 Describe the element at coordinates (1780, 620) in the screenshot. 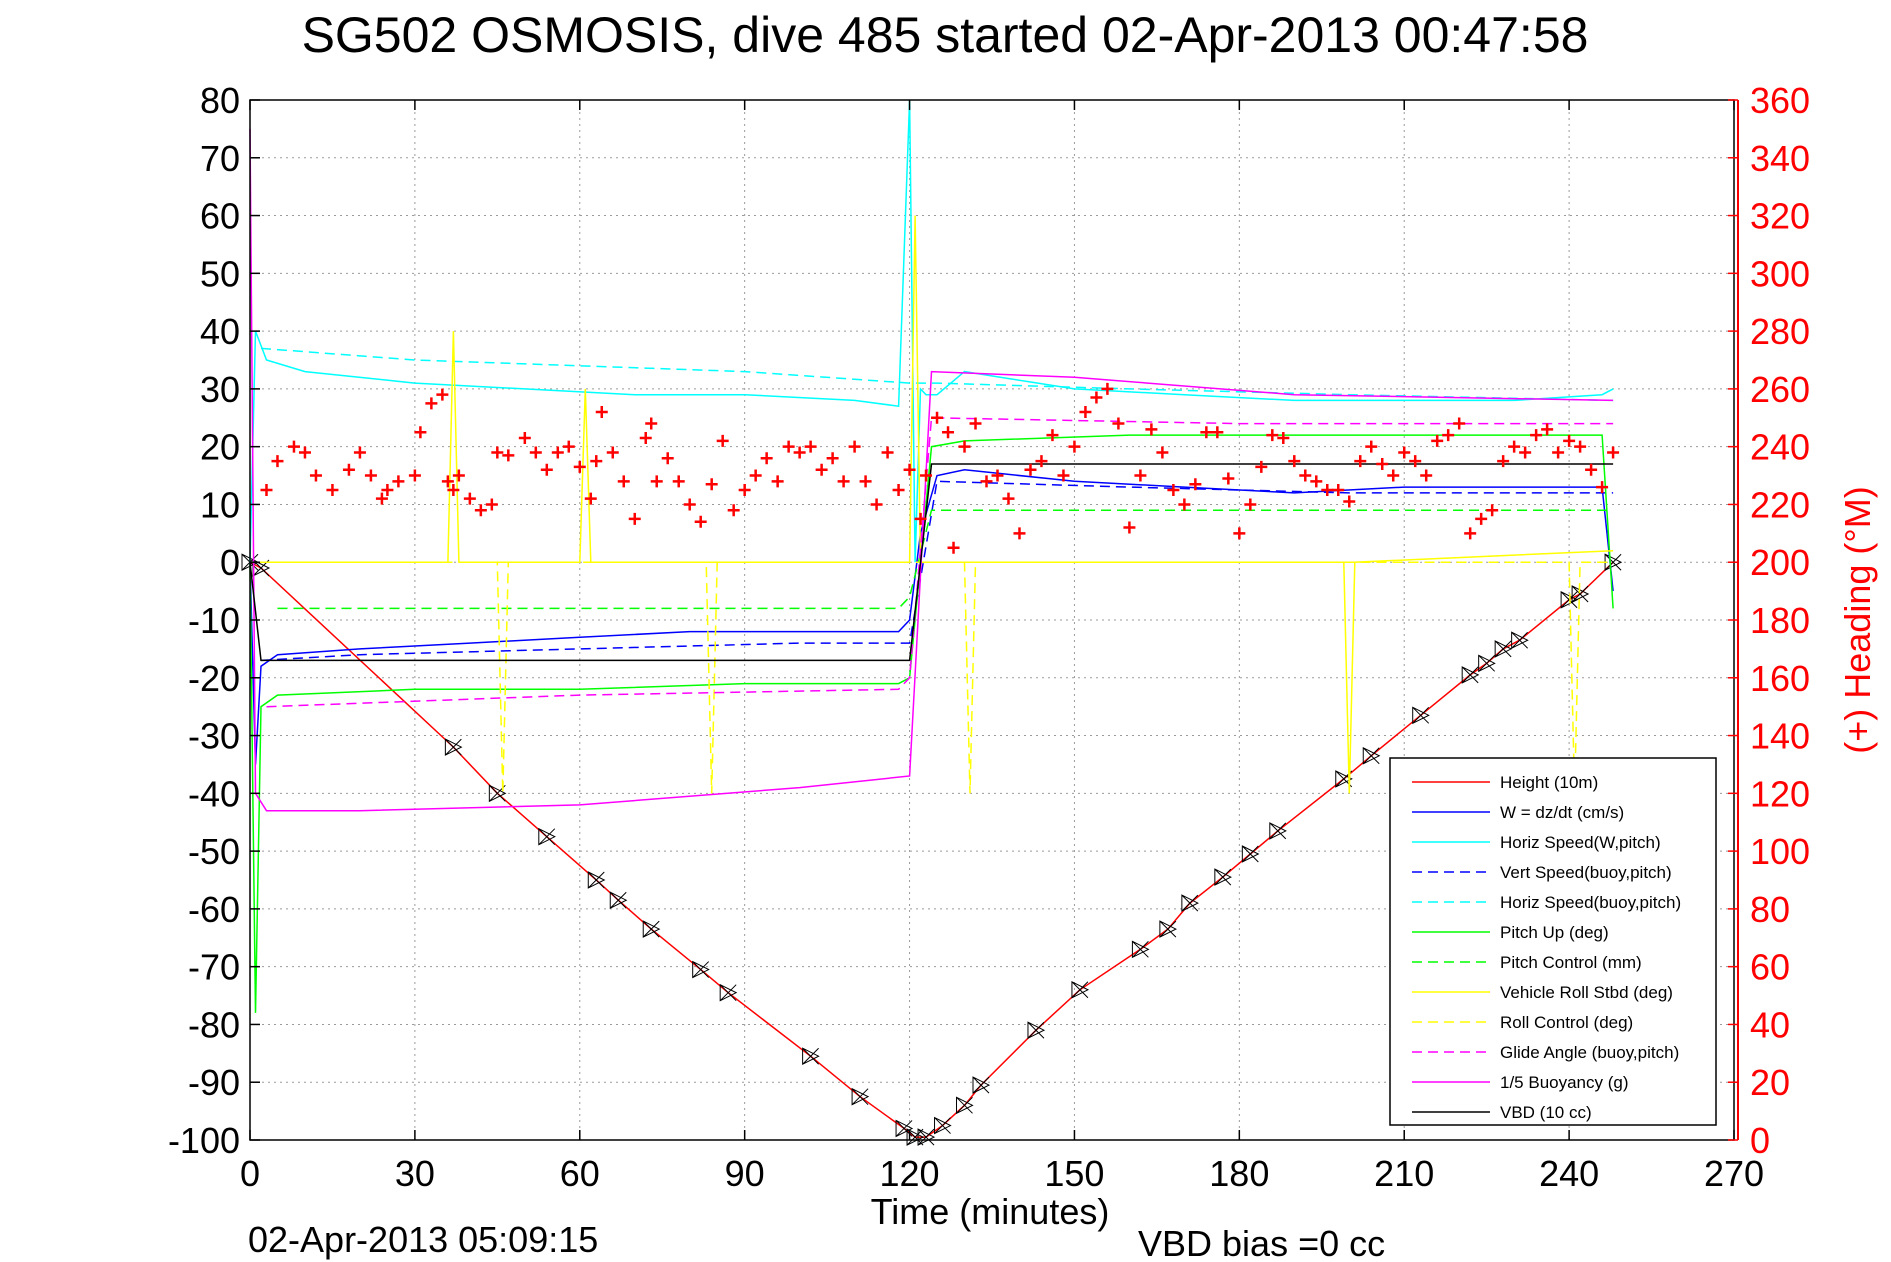

I see `y2-tick-label: 180` at that location.